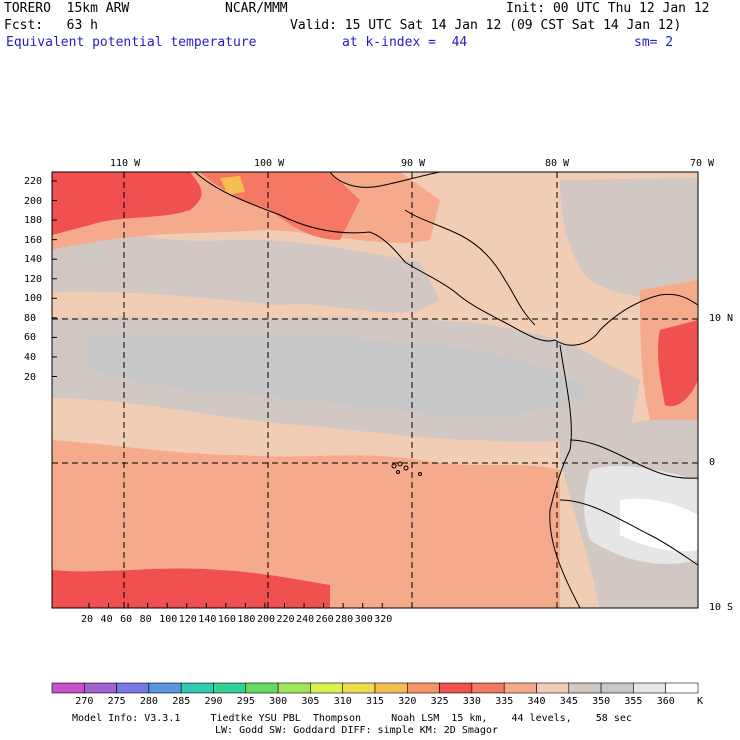  Describe the element at coordinates (246, 619) in the screenshot. I see `x-tick-label: 180` at that location.